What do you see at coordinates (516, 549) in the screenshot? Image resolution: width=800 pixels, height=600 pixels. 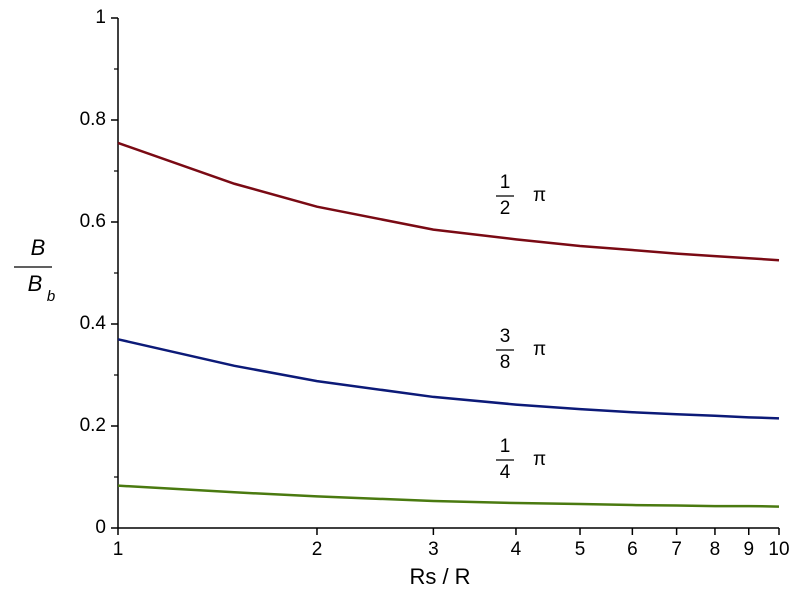 I see `x-tick-label: 4` at bounding box center [516, 549].